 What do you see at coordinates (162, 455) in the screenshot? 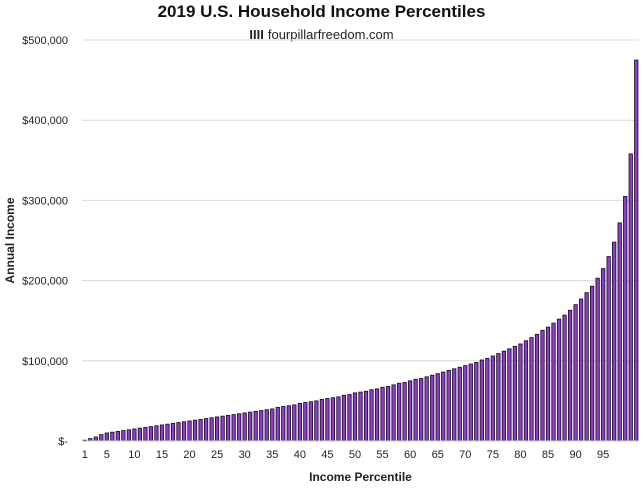
I see `x-tick-label: 15` at bounding box center [162, 455].